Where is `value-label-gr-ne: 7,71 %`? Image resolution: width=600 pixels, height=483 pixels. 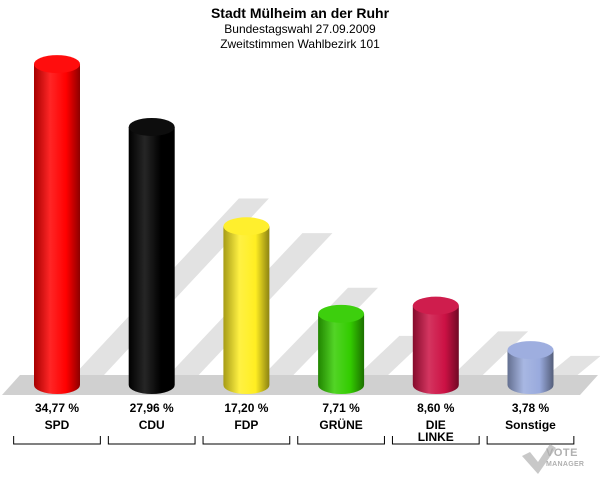 value-label-gr-ne: 7,71 % is located at coordinates (341, 408).